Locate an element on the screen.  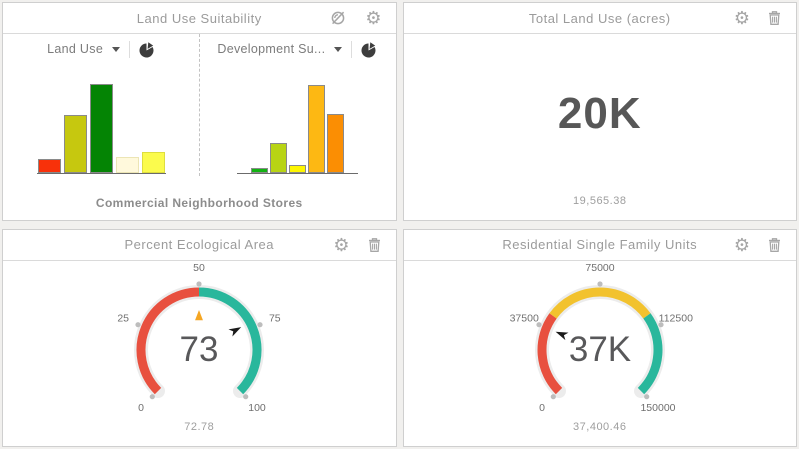
chart-caption: Commercial Neighborhood Stores is located at coordinates (199, 202).